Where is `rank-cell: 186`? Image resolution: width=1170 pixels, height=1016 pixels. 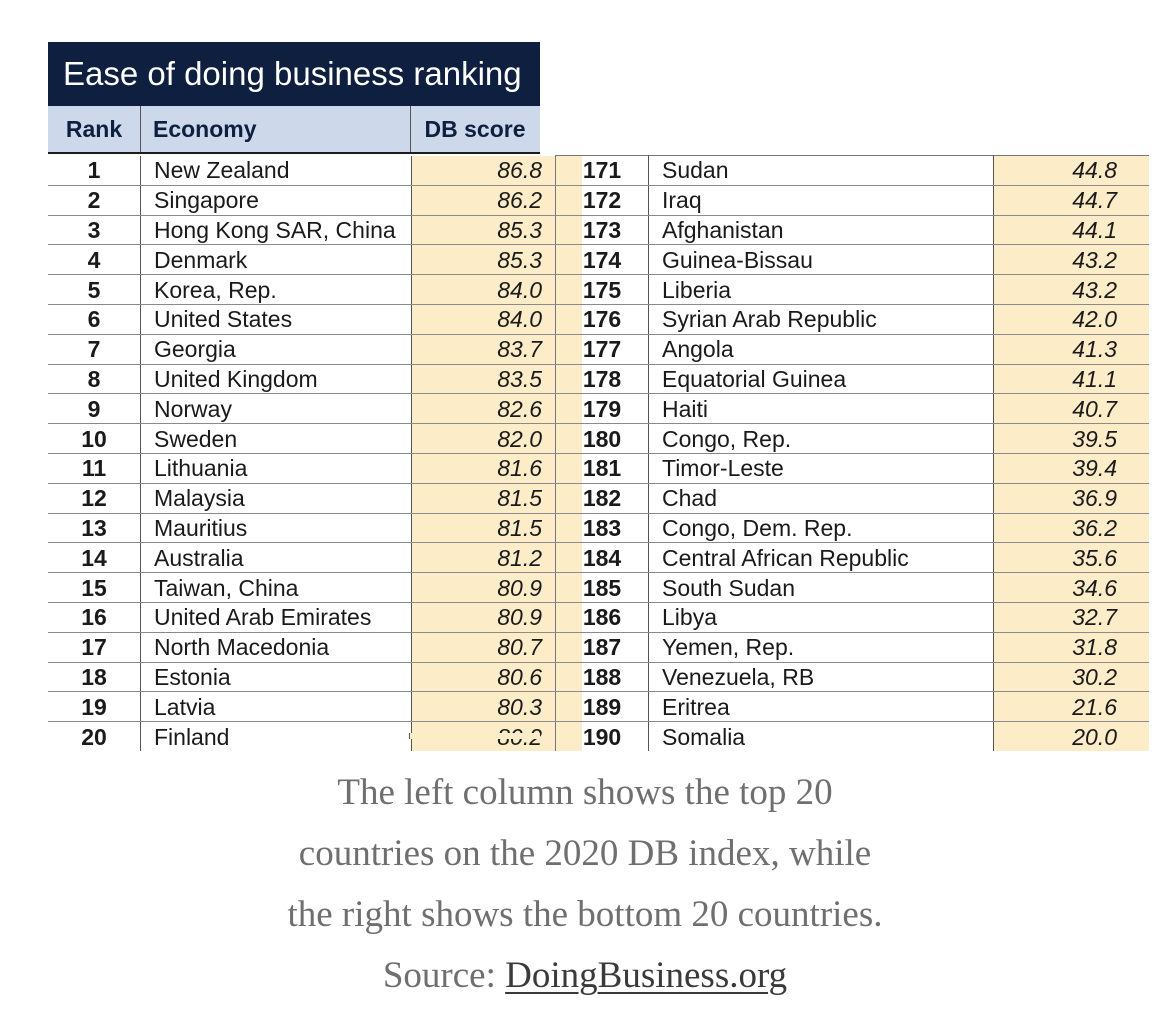
rank-cell: 186 is located at coordinates (602, 617).